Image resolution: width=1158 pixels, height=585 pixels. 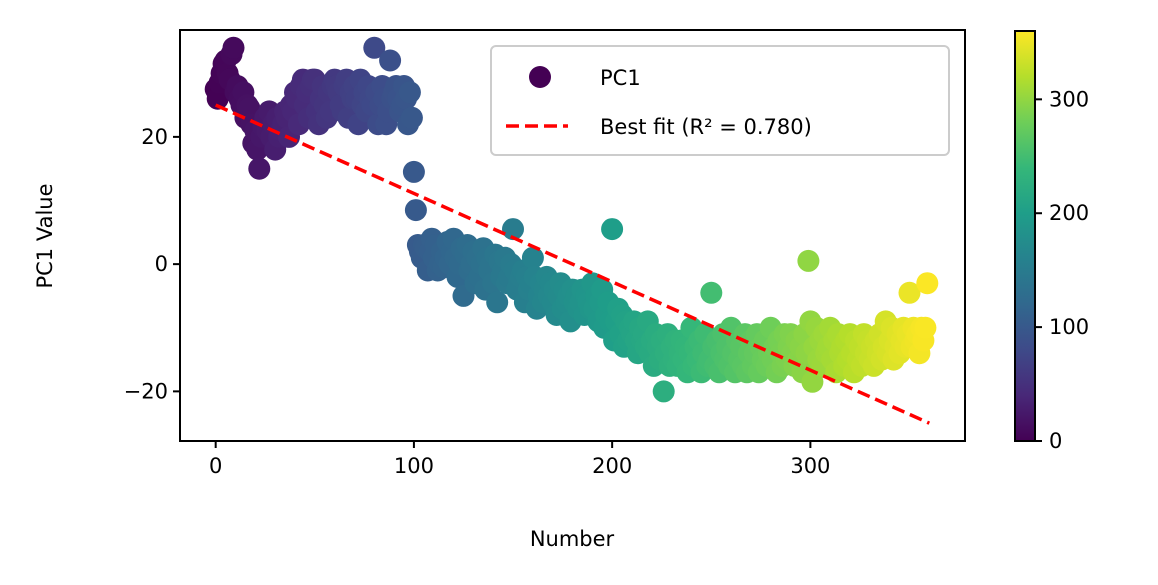 I want to click on legend-label-pc1: PC1, so click(x=620, y=78).